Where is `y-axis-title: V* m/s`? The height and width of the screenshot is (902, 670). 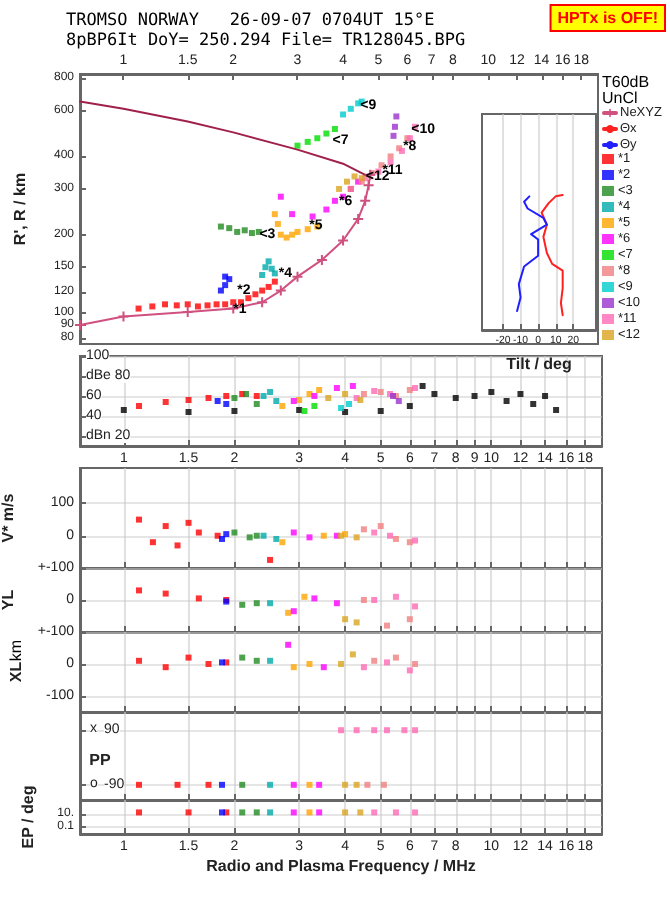
y-axis-title: V* m/s is located at coordinates (8, 517).